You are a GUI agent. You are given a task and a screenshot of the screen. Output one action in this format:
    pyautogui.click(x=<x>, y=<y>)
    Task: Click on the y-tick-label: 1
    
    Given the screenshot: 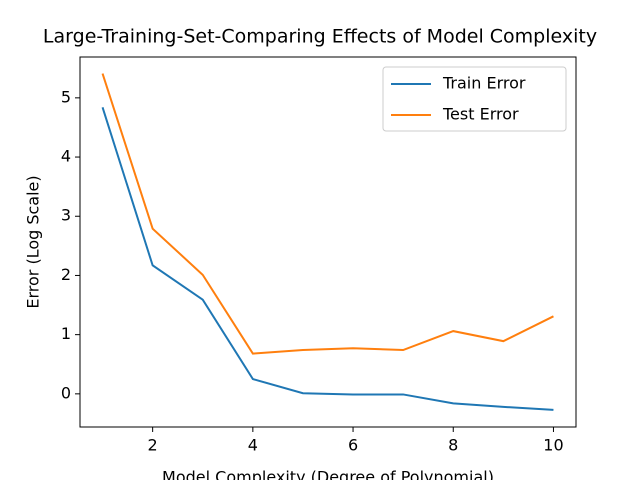 What is the action you would take?
    pyautogui.click(x=66, y=333)
    